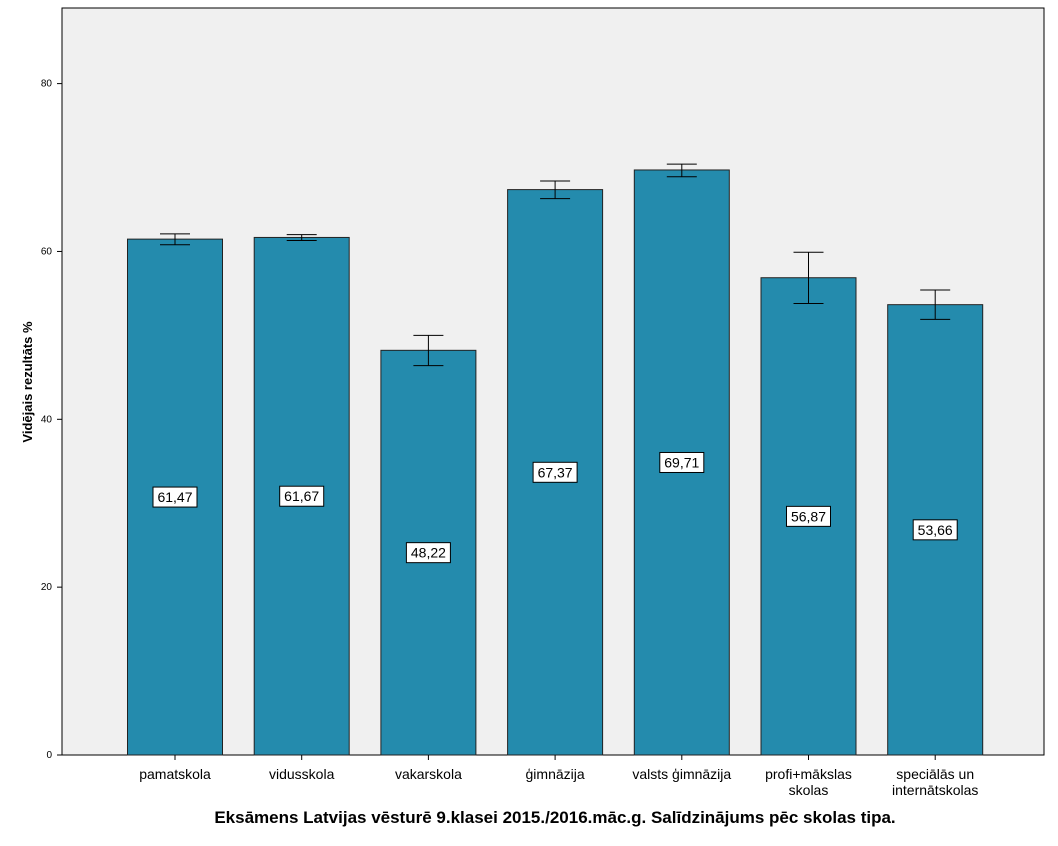  What do you see at coordinates (809, 790) in the screenshot?
I see `x-tick-label: skolas` at bounding box center [809, 790].